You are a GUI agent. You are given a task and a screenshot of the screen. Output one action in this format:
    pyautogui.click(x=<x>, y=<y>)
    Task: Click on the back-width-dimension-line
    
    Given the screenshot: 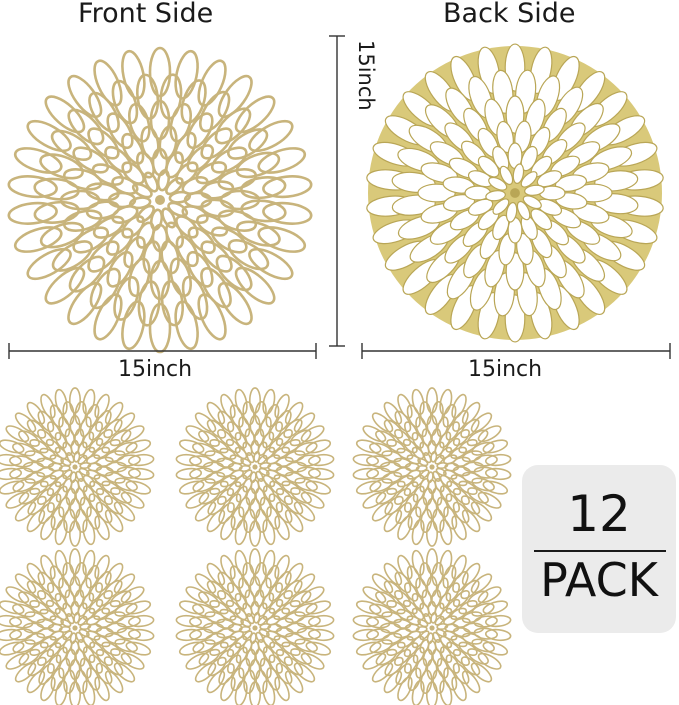 What is the action you would take?
    pyautogui.click(x=516, y=351)
    